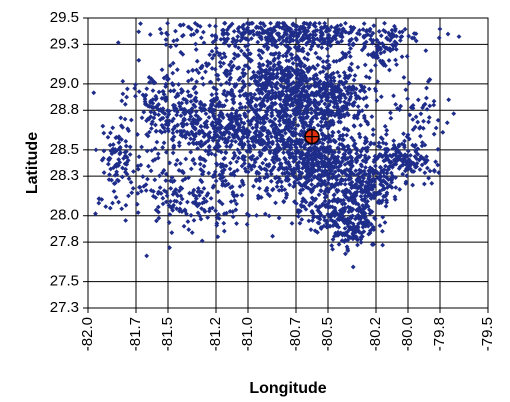 This screenshot has width=510, height=402. What do you see at coordinates (247, 334) in the screenshot?
I see `x-tick-label: -81.0` at bounding box center [247, 334].